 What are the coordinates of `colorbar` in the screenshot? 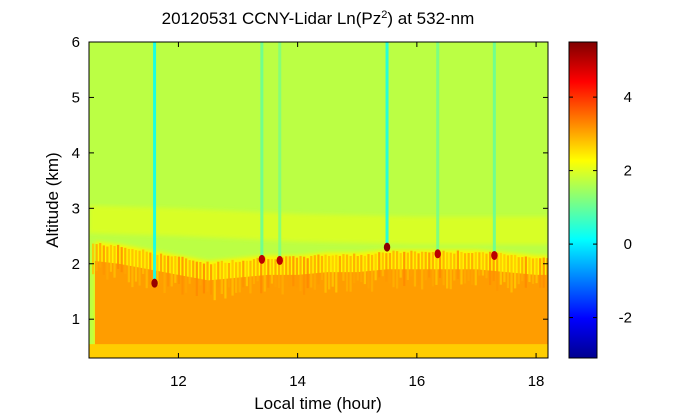 It's located at (583, 200).